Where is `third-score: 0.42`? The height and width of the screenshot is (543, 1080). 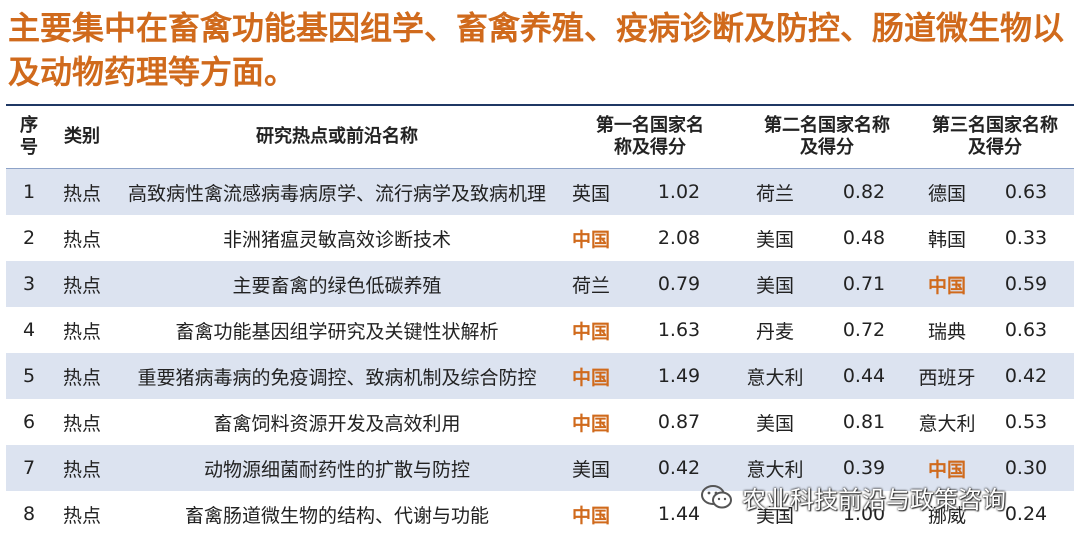
third-score: 0.42 is located at coordinates (1026, 376).